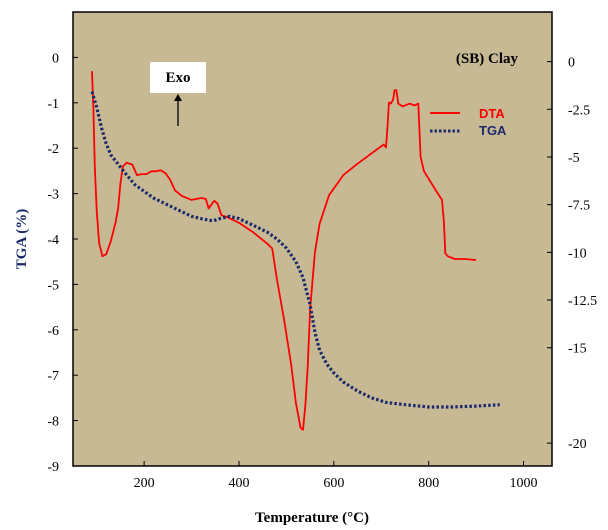 This screenshot has width=608, height=530. What do you see at coordinates (238, 483) in the screenshot?
I see `x-tick-label: 400` at bounding box center [238, 483].